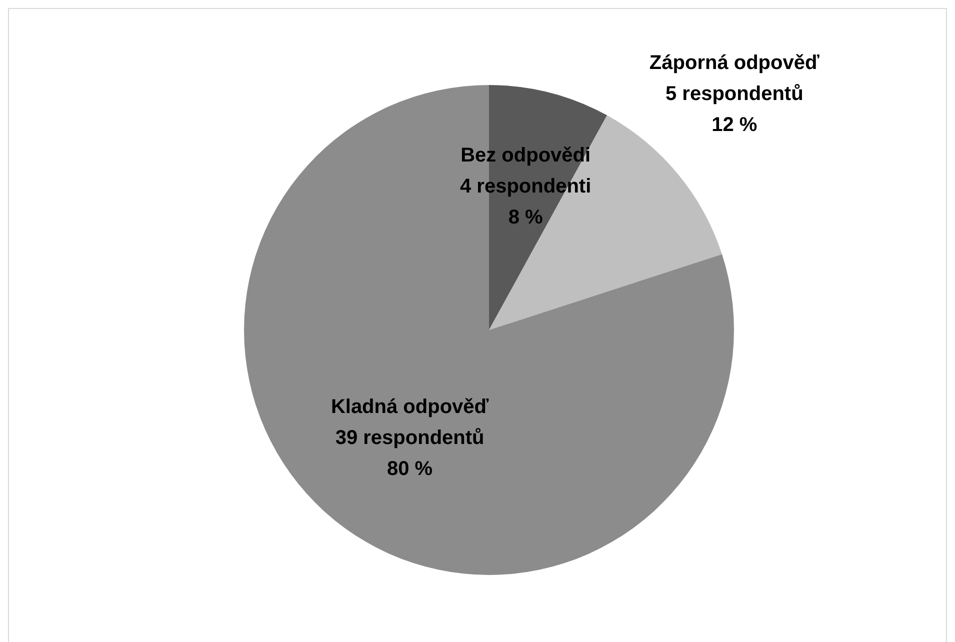 This screenshot has height=642, width=955. Describe the element at coordinates (410, 407) in the screenshot. I see `slice-label: Kladná odpověď` at that location.